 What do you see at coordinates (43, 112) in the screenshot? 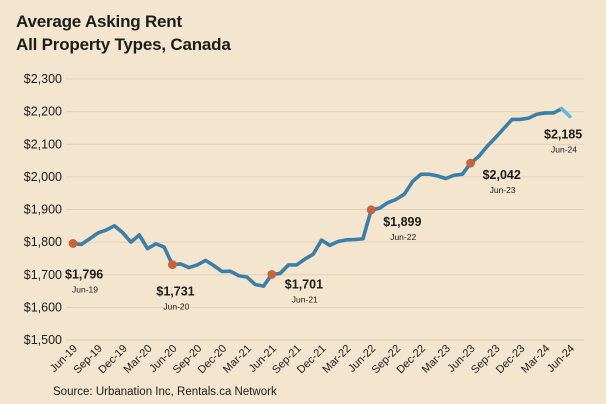
I see `y-tick-label: $2,200` at bounding box center [43, 112].